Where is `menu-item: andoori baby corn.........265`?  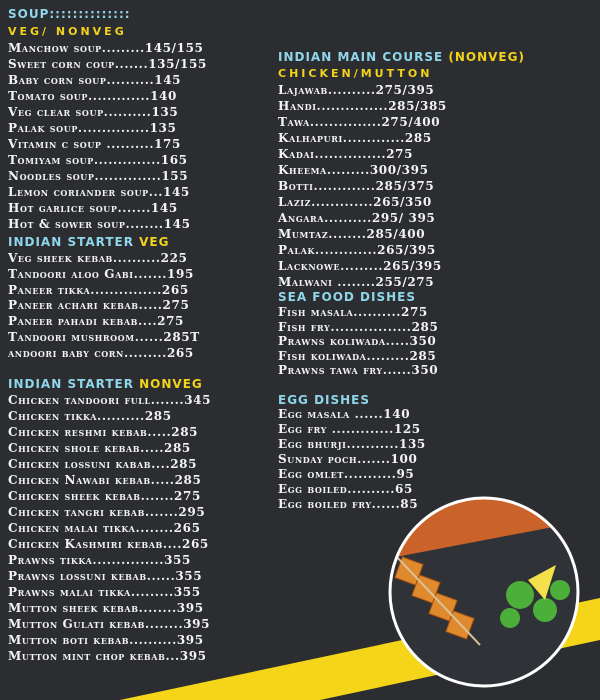 menu-item: andoori baby corn.........265 is located at coordinates (101, 352).